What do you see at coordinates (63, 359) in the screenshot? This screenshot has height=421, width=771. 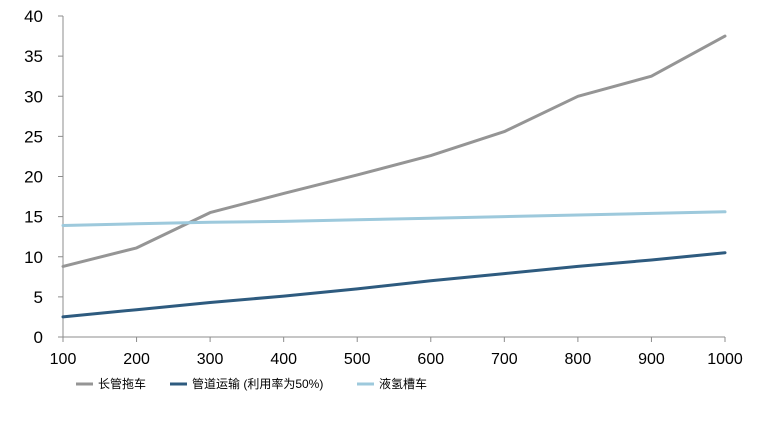 I see `x-tick-label: 100` at bounding box center [63, 359].